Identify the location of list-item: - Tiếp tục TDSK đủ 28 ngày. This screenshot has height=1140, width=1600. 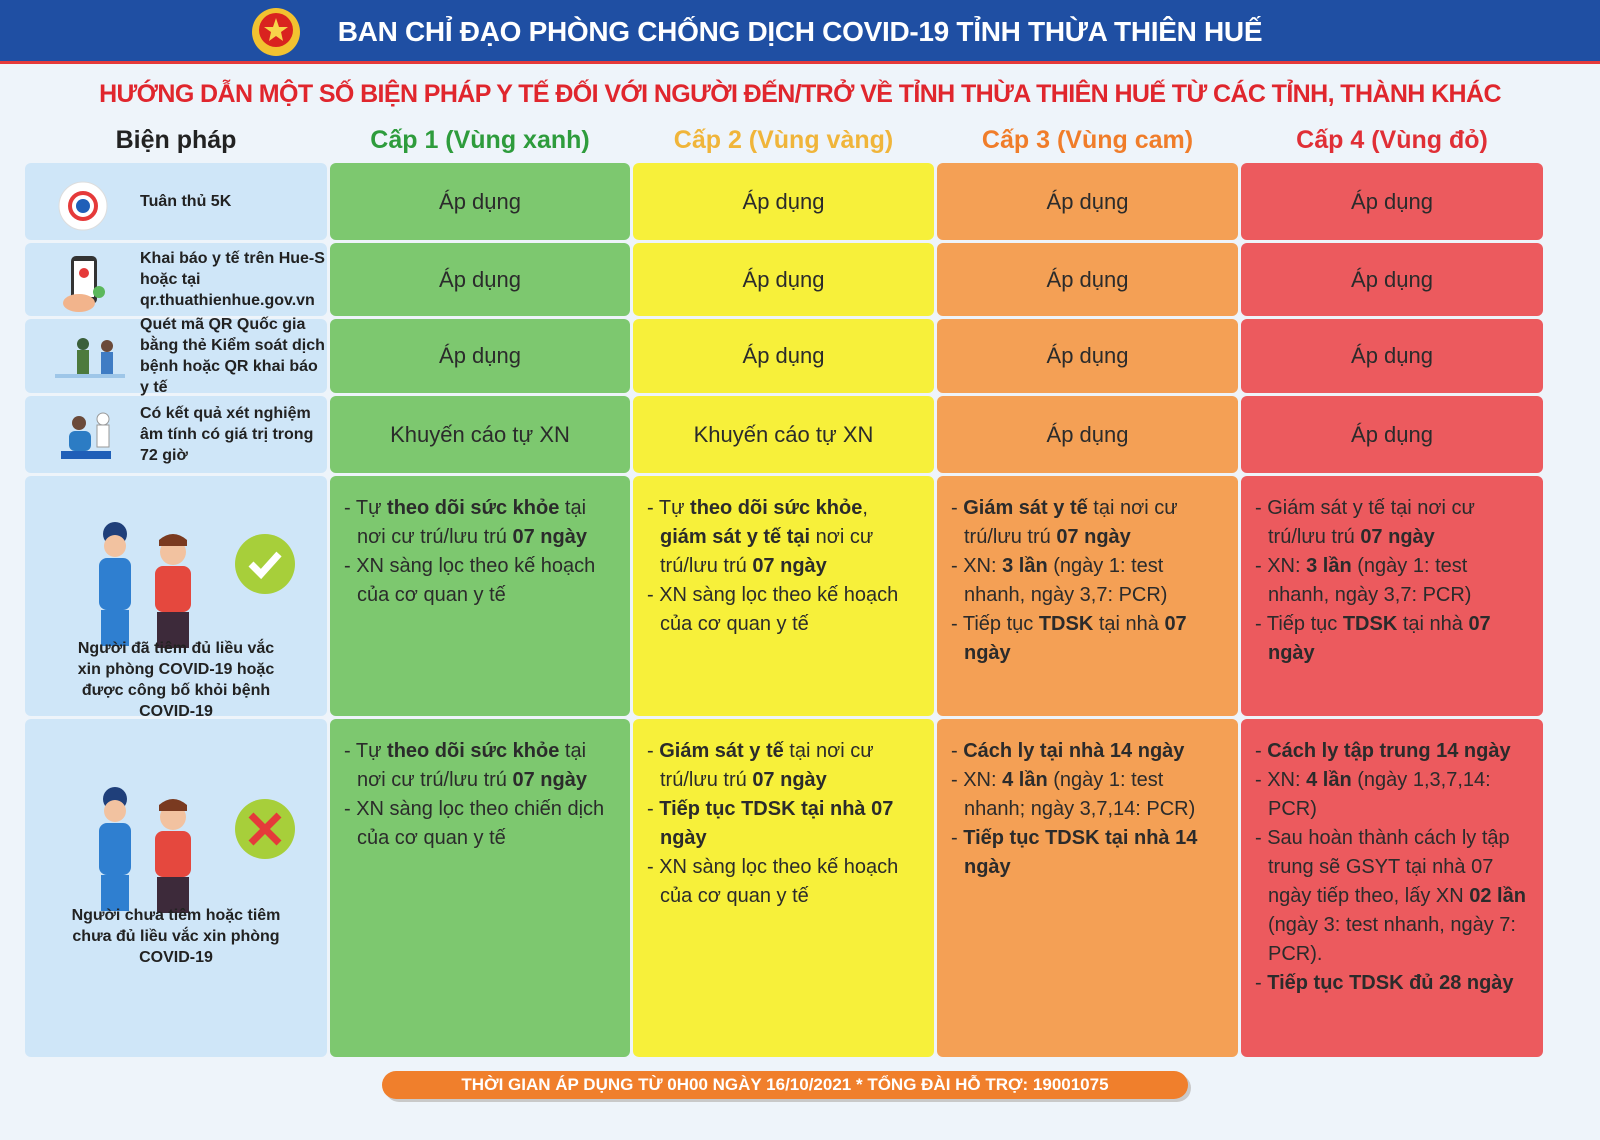
(1392, 983).